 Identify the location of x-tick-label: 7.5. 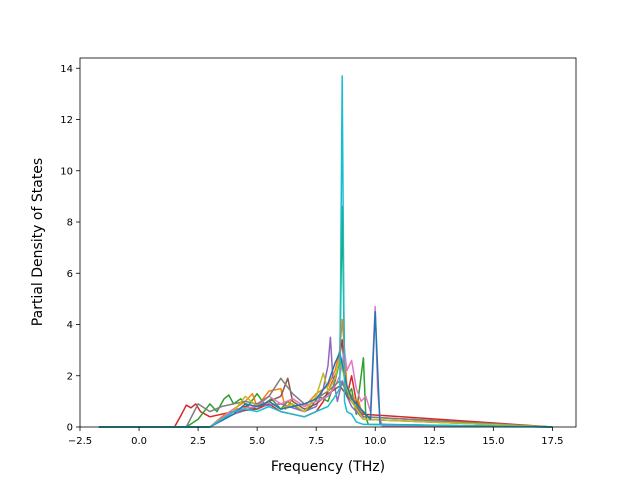
(316, 441).